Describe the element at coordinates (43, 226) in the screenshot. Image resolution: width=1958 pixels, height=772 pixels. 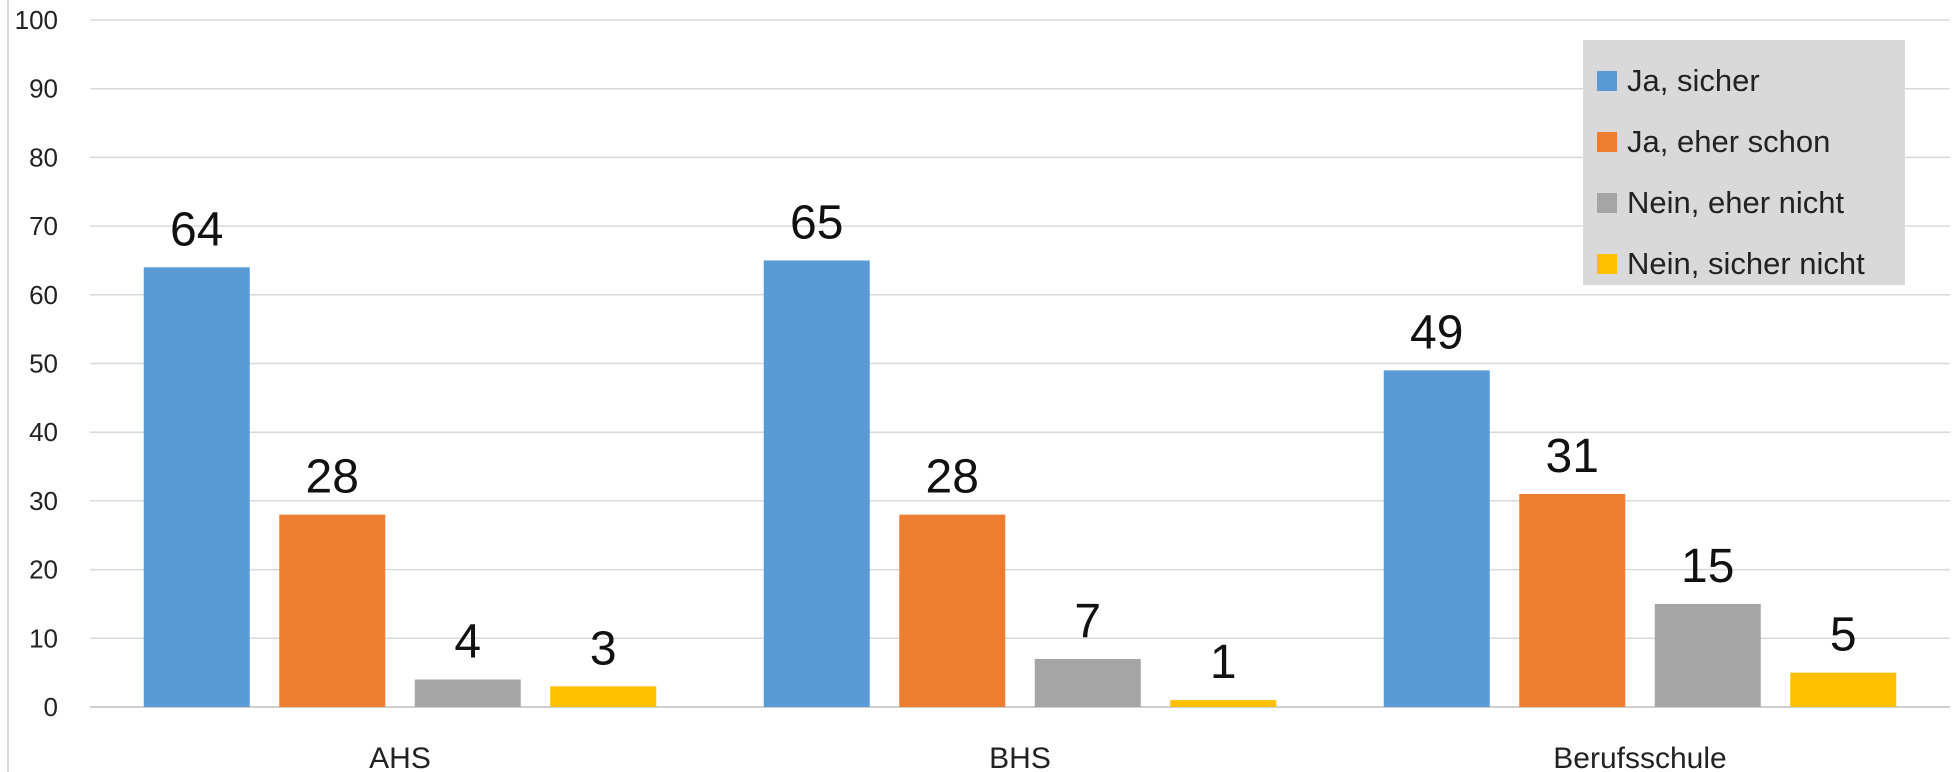
I see `y-tick-label: 70` at that location.